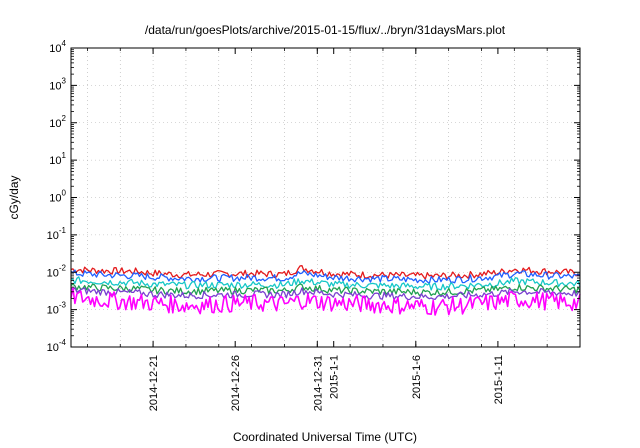 The width and height of the screenshot is (640, 448). What do you see at coordinates (499, 379) in the screenshot?
I see `x-tick-label: 2015-1-11` at bounding box center [499, 379].